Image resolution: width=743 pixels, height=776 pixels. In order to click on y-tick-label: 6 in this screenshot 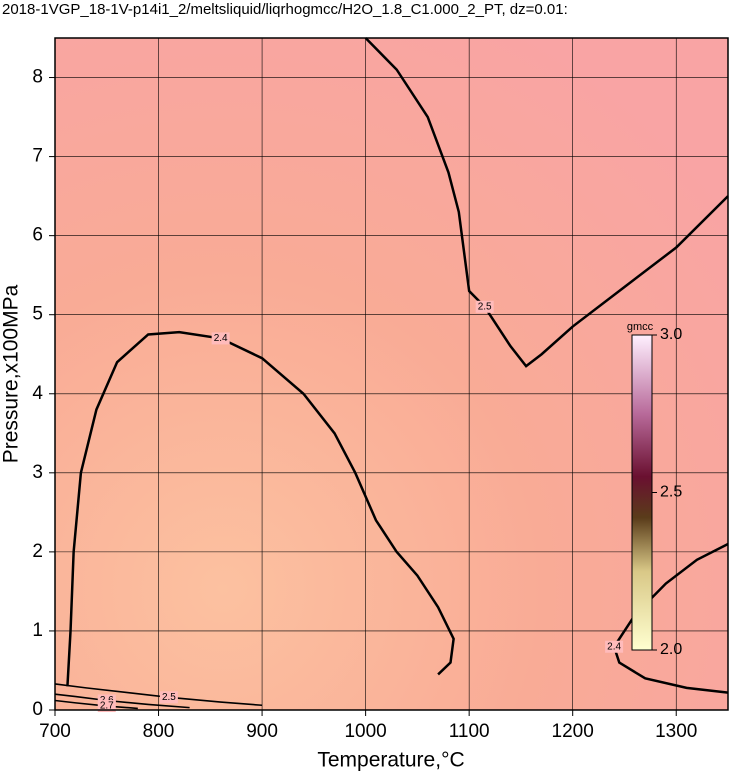, I will do `click(37, 235)`.